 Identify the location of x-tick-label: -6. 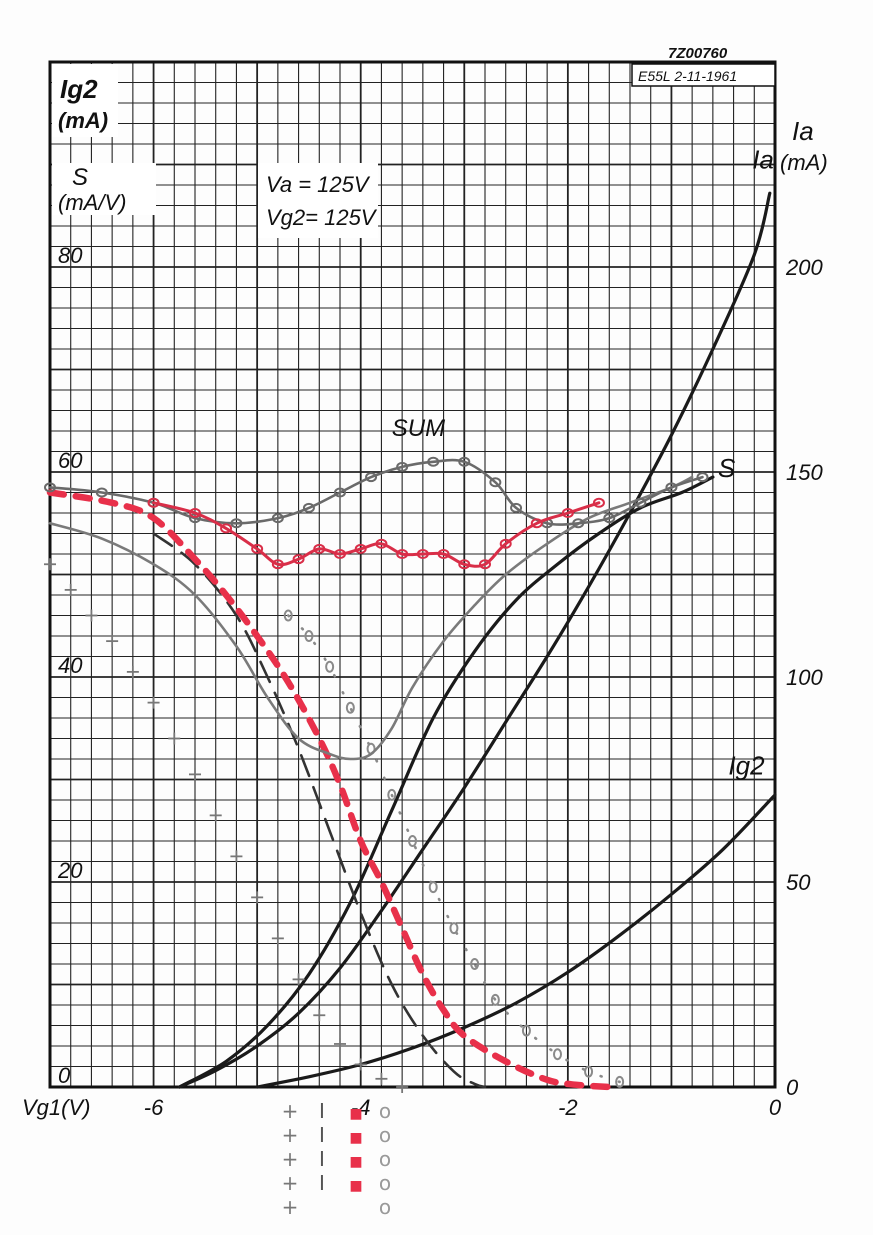
(154, 1107).